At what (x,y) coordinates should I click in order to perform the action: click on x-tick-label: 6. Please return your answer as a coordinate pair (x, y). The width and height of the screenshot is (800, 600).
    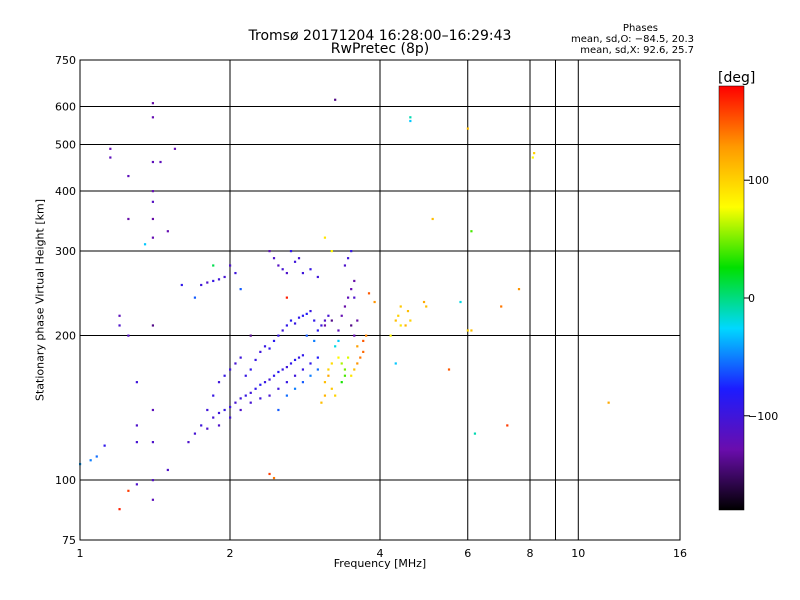
    Looking at the image, I should click on (467, 553).